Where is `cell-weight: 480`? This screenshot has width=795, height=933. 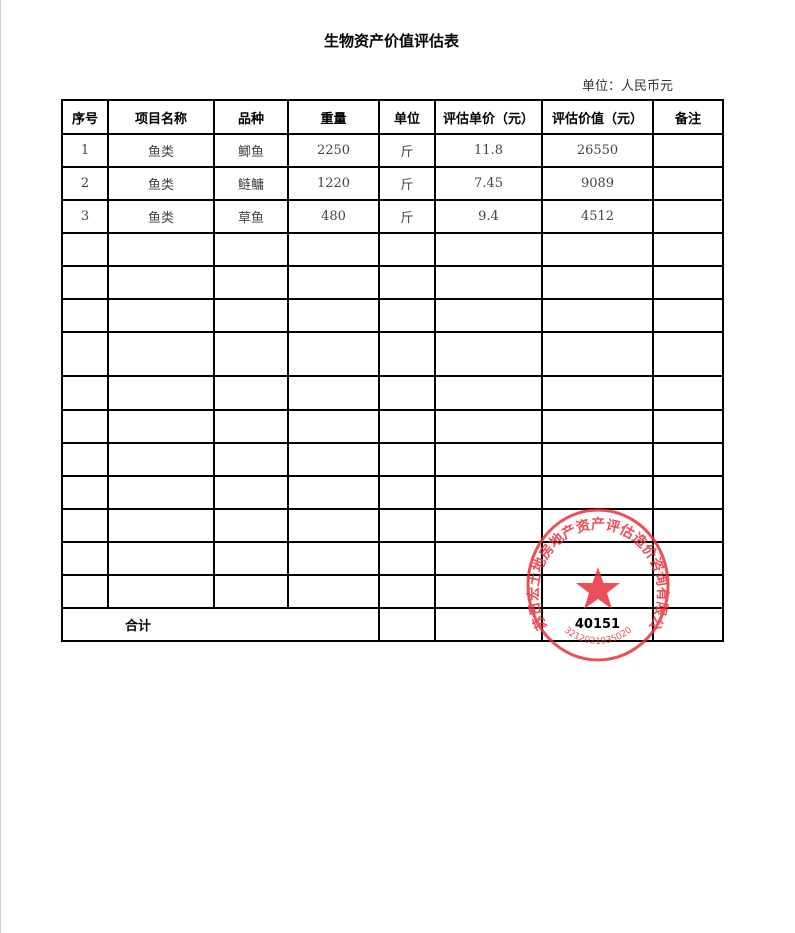 cell-weight: 480 is located at coordinates (333, 216).